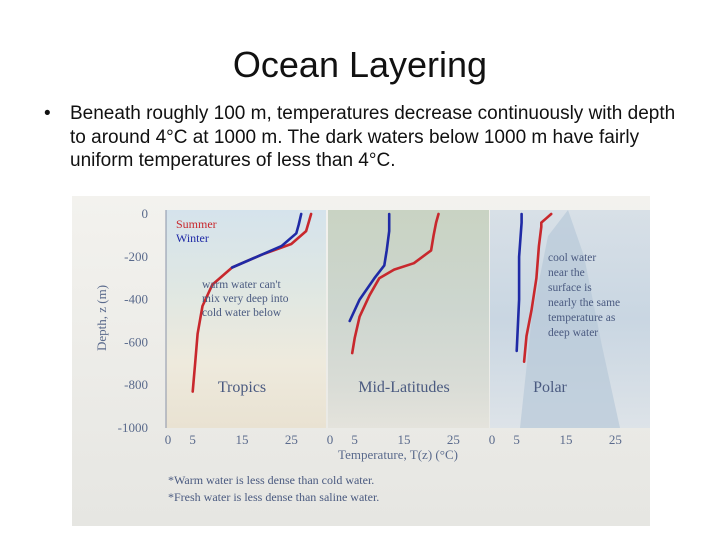  What do you see at coordinates (242, 313) in the screenshot?
I see `panel-annotation-line: cold water below` at bounding box center [242, 313].